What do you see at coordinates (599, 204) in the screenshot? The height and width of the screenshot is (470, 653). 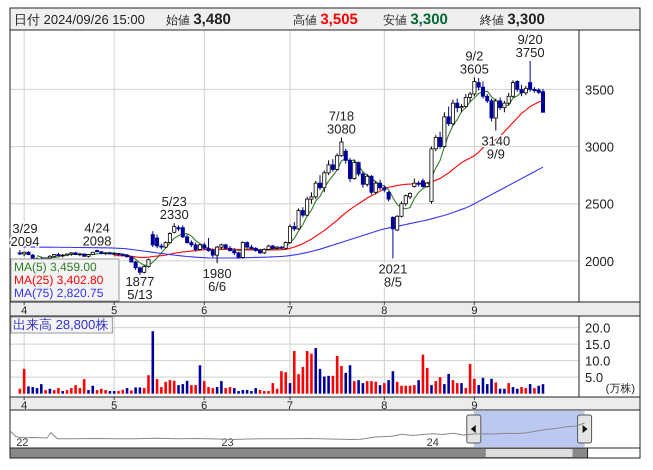 I see `y-tick-label: 2500` at bounding box center [599, 204].